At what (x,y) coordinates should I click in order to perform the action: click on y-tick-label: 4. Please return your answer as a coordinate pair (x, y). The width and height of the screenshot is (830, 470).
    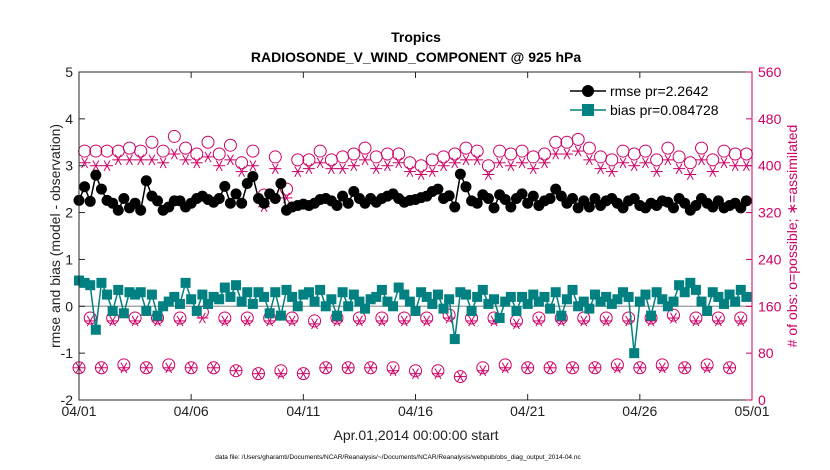
    Looking at the image, I should click on (69, 119).